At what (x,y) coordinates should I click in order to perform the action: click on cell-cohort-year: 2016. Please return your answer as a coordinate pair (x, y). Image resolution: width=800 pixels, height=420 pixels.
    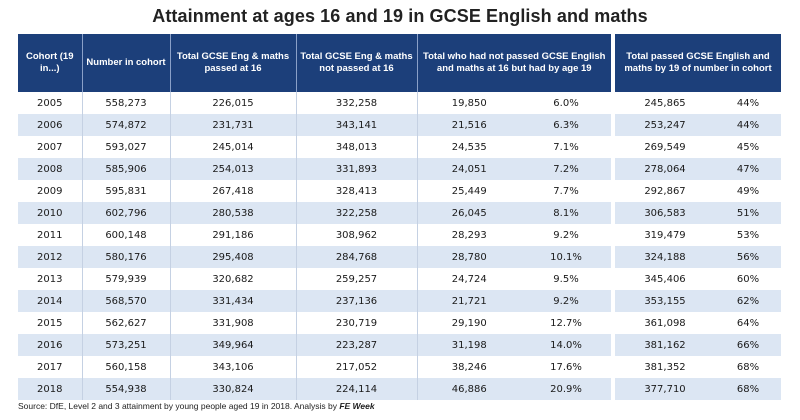
    Looking at the image, I should click on (50, 345).